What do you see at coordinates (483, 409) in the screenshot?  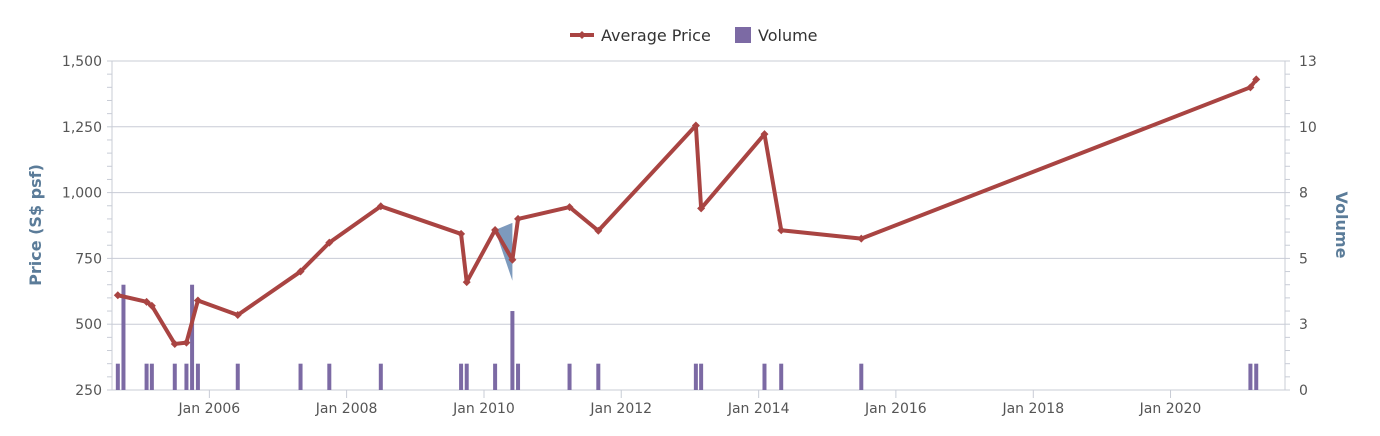 I see `x-tick-label: Jan 2010` at bounding box center [483, 409].